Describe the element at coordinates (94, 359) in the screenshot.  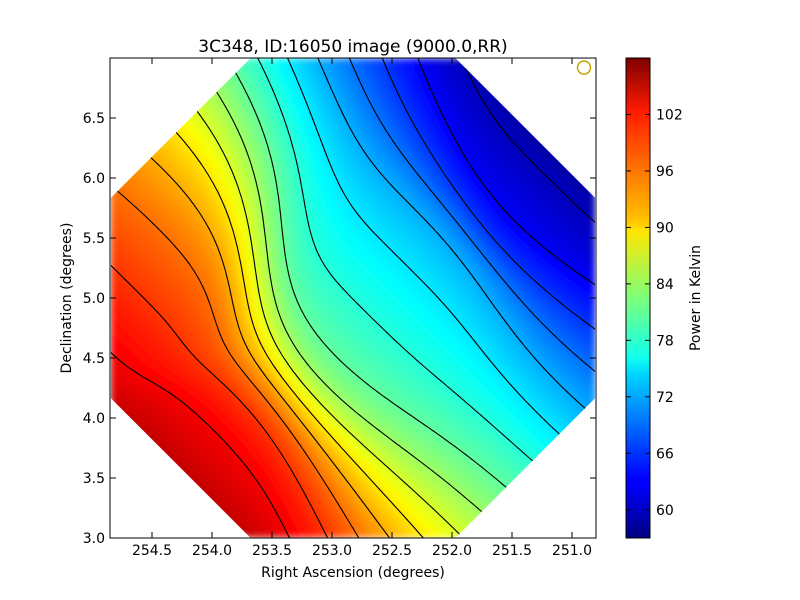
I see `y-tick-label: 4.5` at that location.